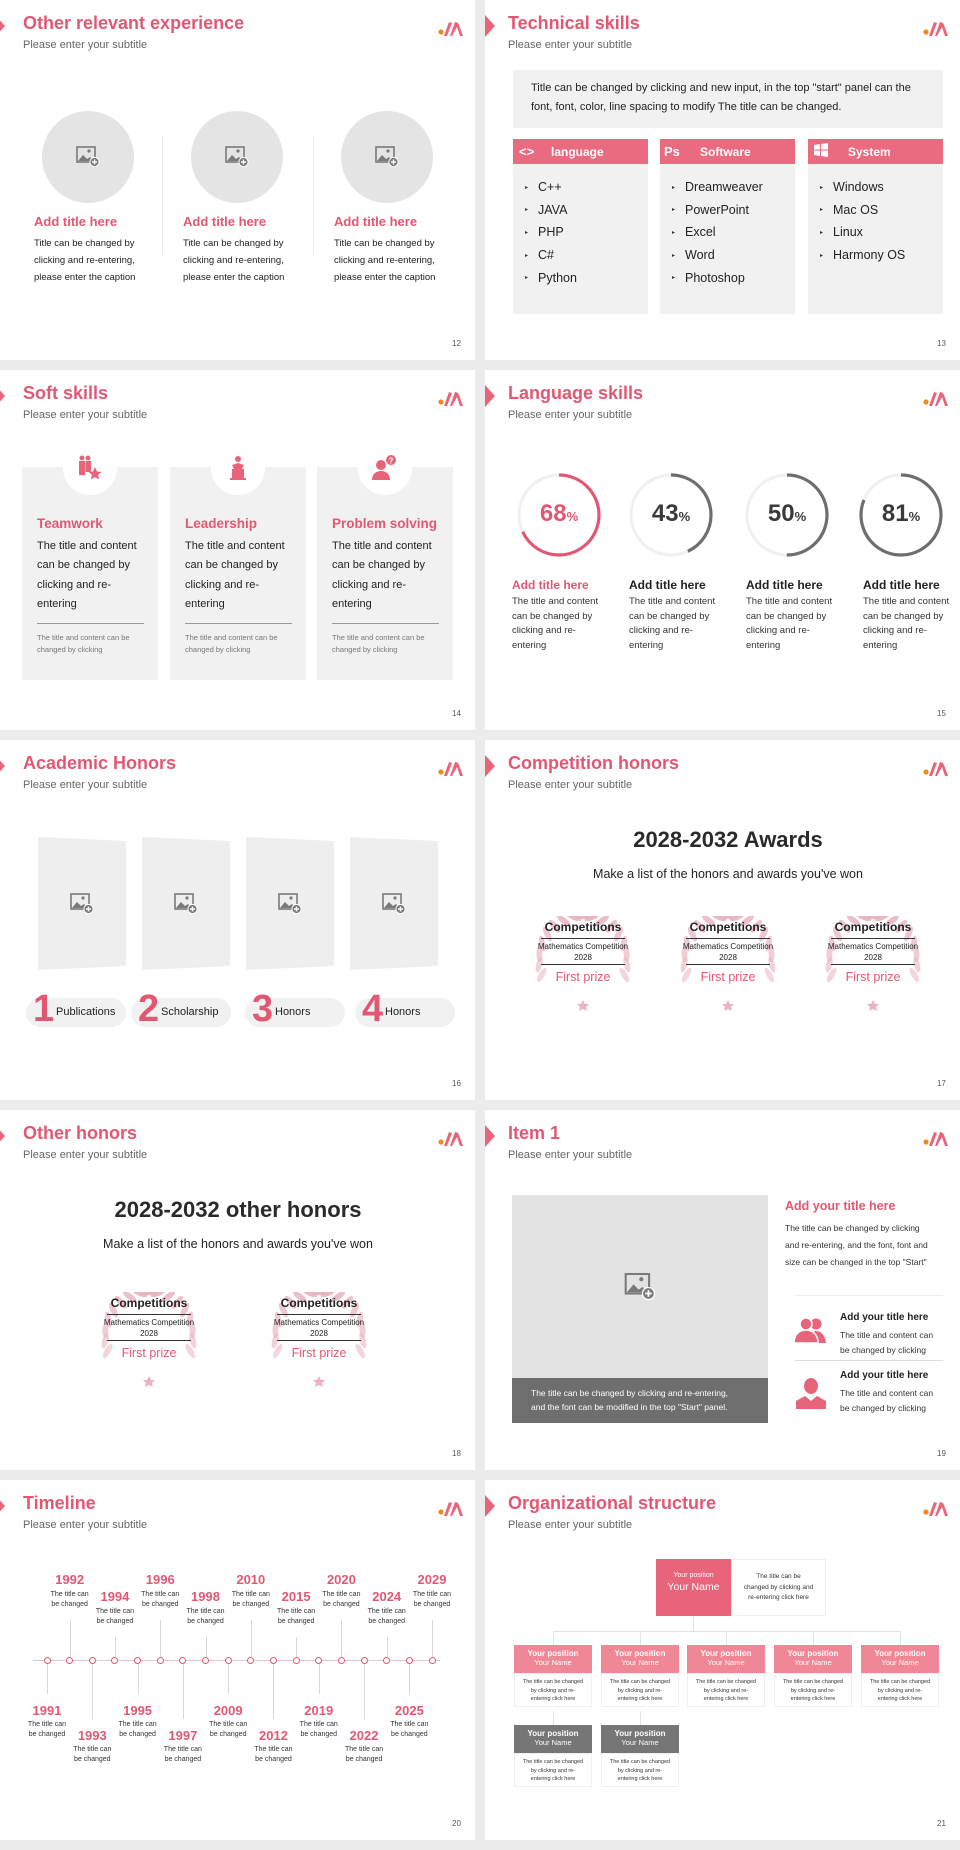 The height and width of the screenshot is (1850, 960). I want to click on timeline-year: 2029, so click(432, 1579).